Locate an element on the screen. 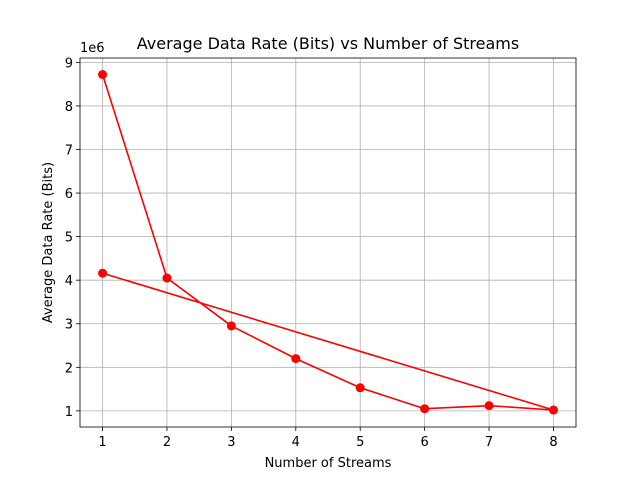  x-tick-label-6: 6 is located at coordinates (424, 442).